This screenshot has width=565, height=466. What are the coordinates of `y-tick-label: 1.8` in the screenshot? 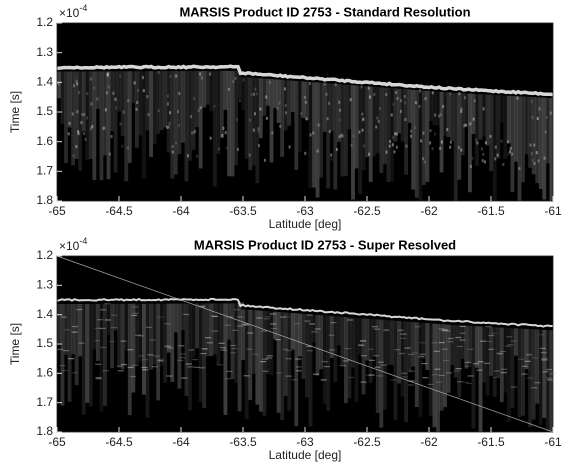 It's located at (44, 200).